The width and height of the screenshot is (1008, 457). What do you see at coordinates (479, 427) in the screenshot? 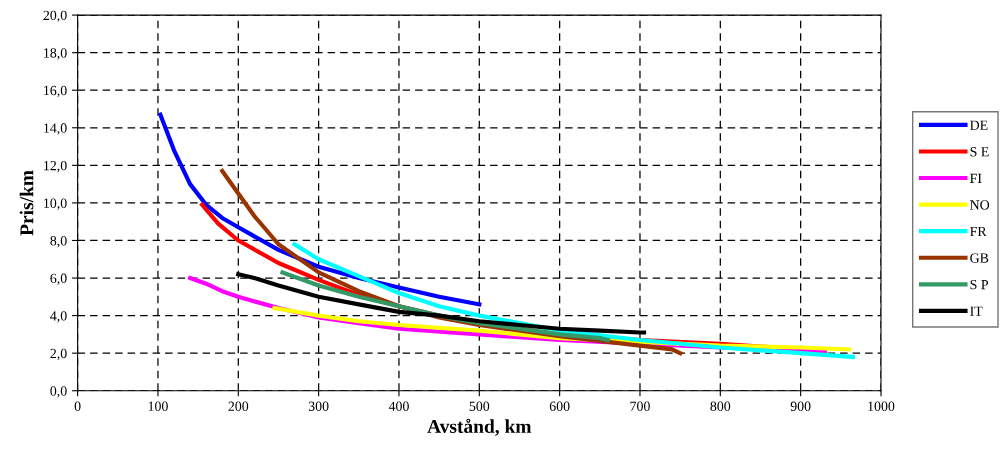
I see `x-axis-title: Avstånd, km` at bounding box center [479, 427].